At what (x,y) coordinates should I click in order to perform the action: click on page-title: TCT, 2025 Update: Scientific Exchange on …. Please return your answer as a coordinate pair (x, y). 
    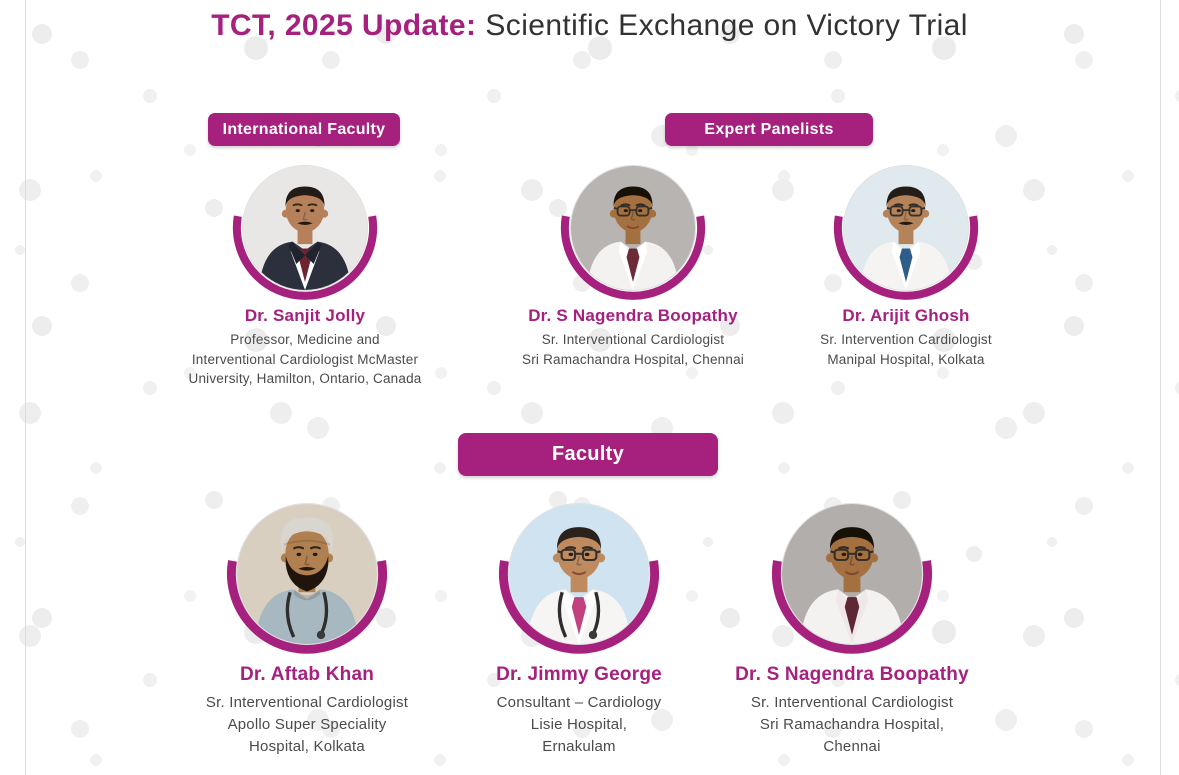
    Looking at the image, I should click on (589, 21).